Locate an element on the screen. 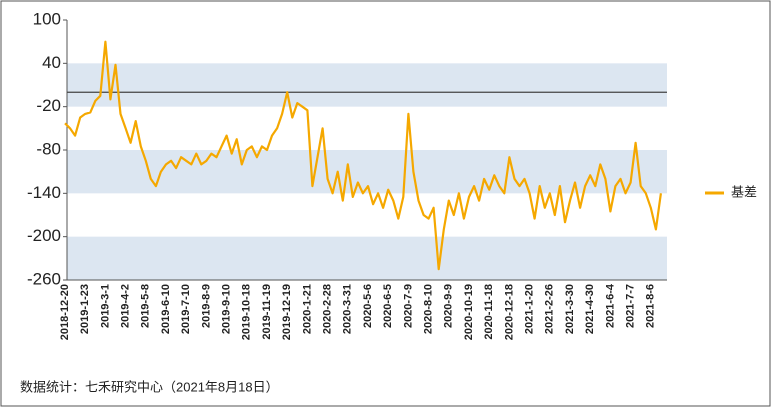  x-tick-label: 2020-5-6 is located at coordinates (368, 306).